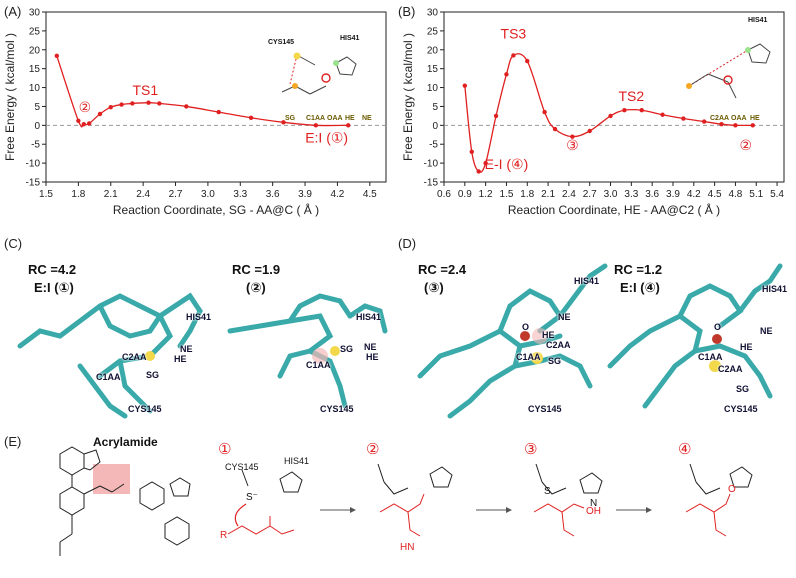 The image size is (796, 578). Describe the element at coordinates (695, 336) in the screenshot. I see `structure-d2` at that location.